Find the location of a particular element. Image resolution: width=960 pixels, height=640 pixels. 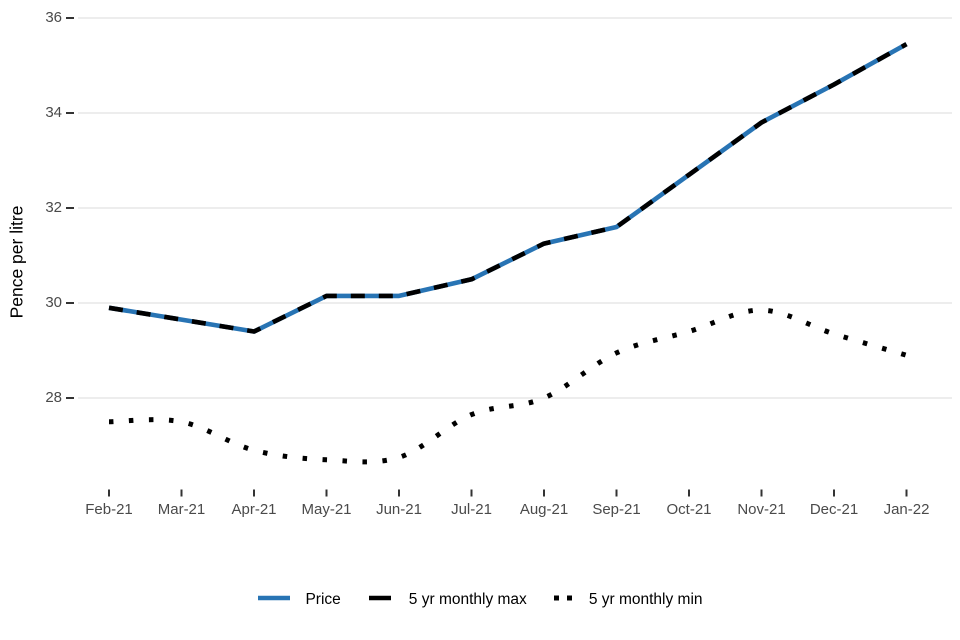

x-tick-label: Dec-21 is located at coordinates (834, 509).